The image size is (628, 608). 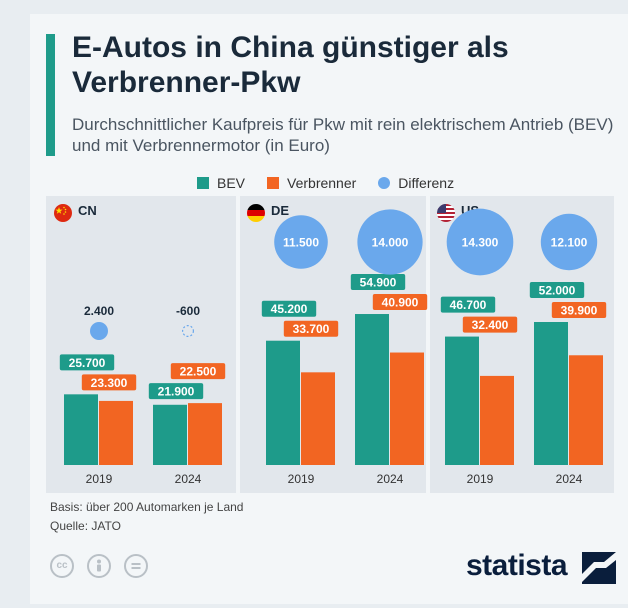 I want to click on label-bev-de-2019: 45.200, so click(x=289, y=309).